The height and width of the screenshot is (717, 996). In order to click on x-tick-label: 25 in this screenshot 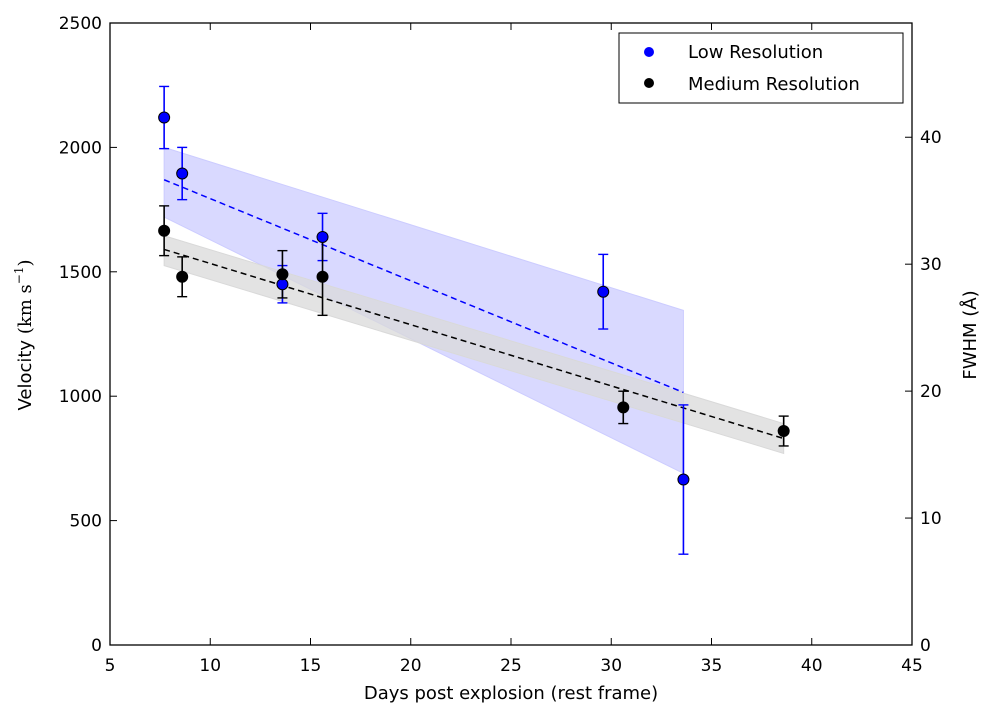, I will do `click(511, 666)`.